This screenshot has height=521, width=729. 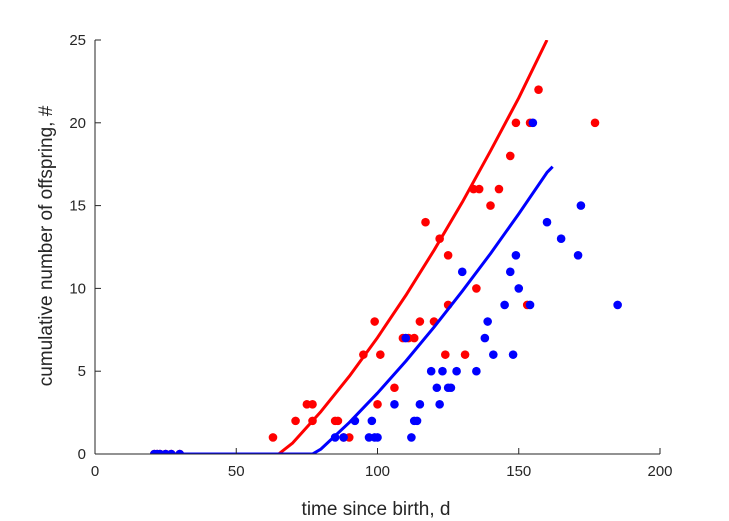 I want to click on x-tick-label: 50, so click(x=236, y=471).